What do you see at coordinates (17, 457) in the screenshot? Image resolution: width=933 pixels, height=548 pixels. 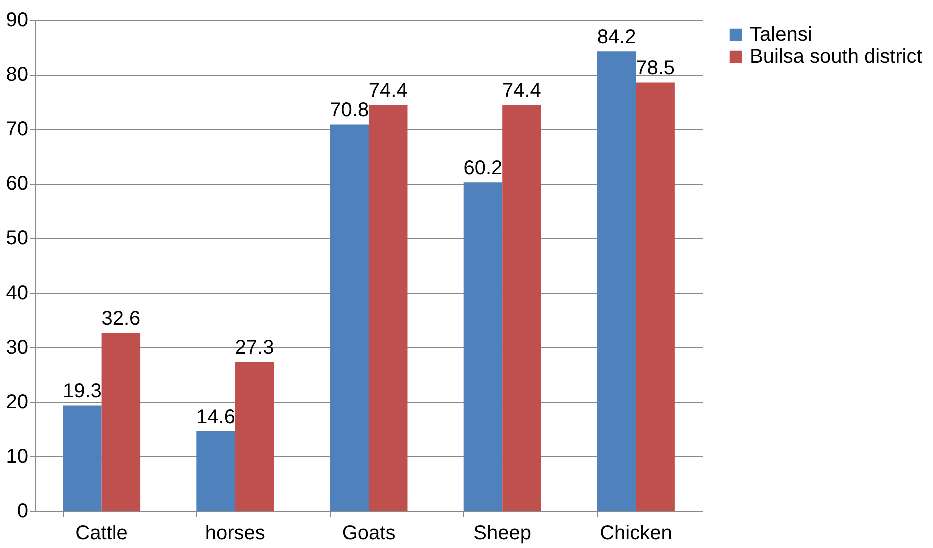 I see `y-tick-label: 10` at bounding box center [17, 457].